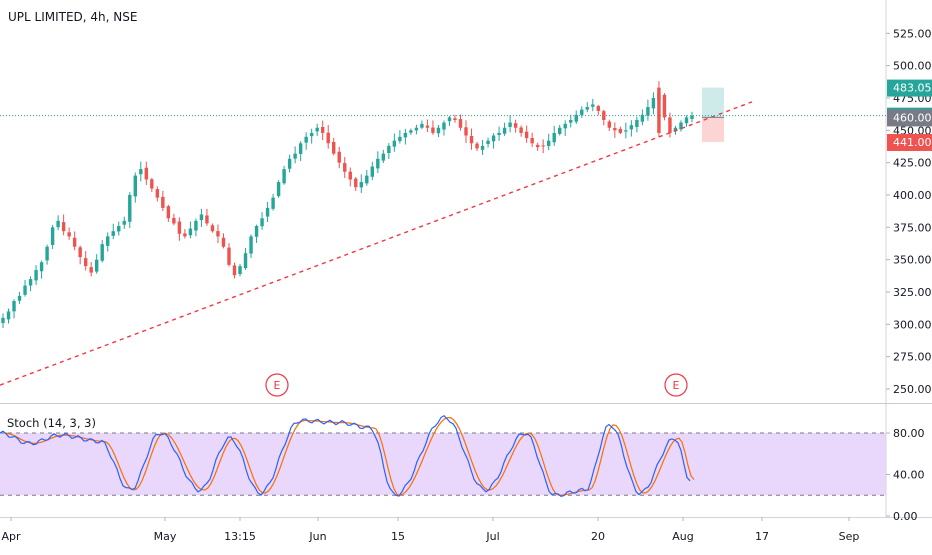 The width and height of the screenshot is (932, 555). I want to click on earnings-marker-circle, so click(676, 385).